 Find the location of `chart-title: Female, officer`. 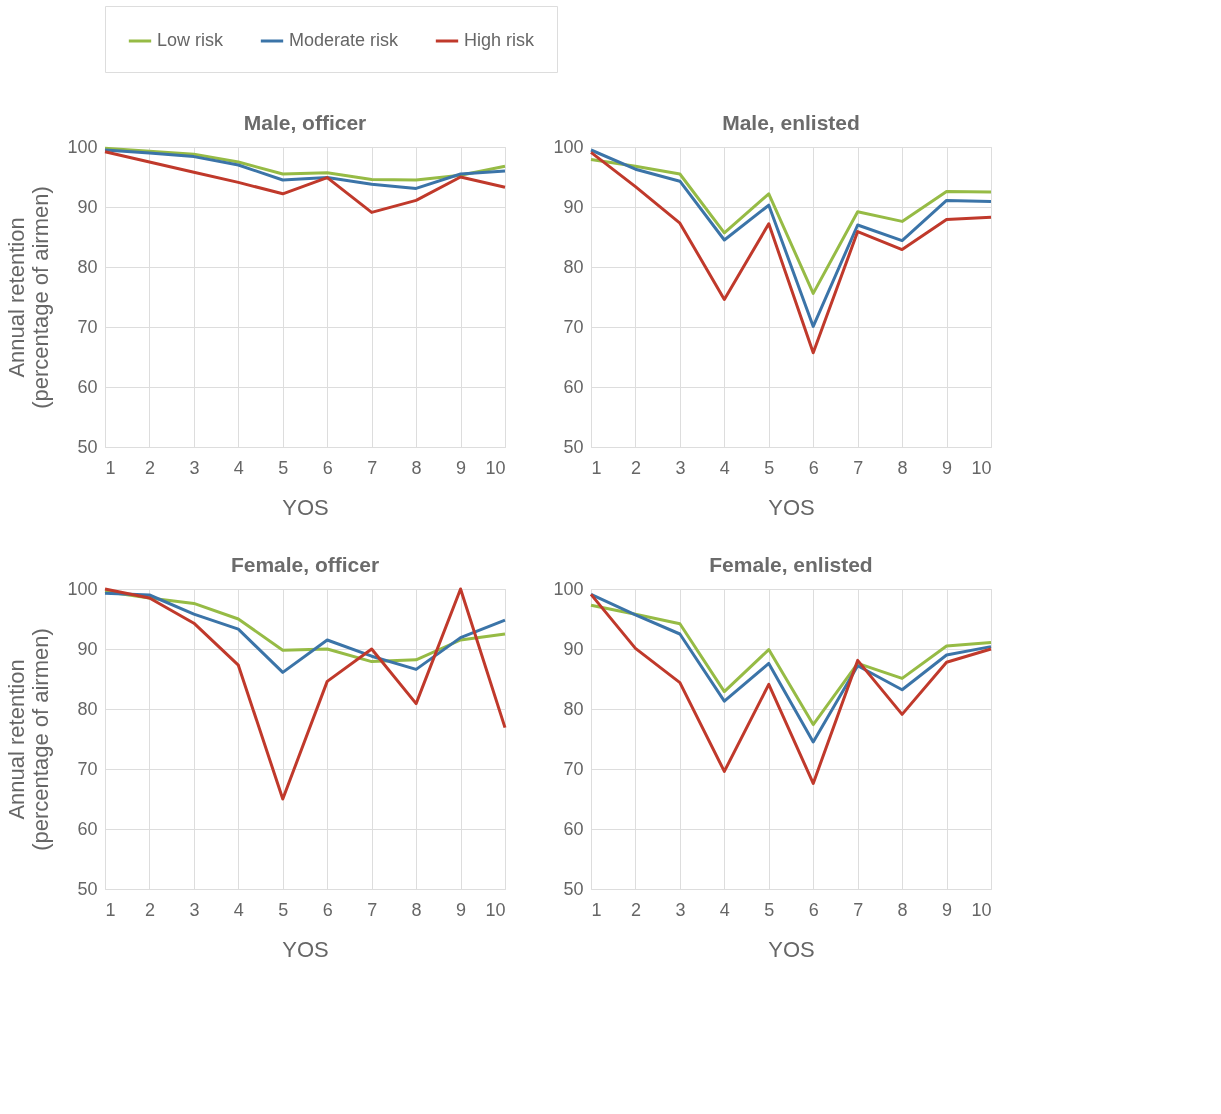

chart-title: Female, officer is located at coordinates (305, 564).